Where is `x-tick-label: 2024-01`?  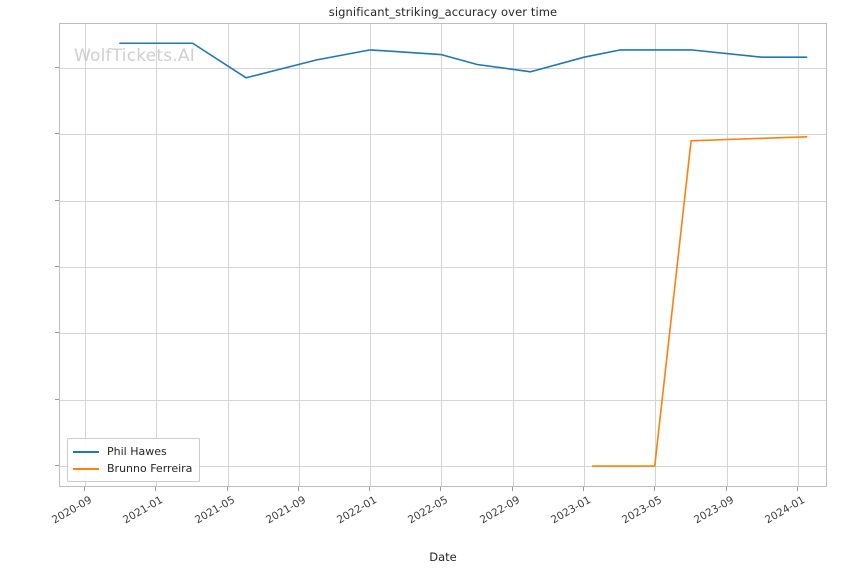
x-tick-label: 2024-01 is located at coordinates (785, 510).